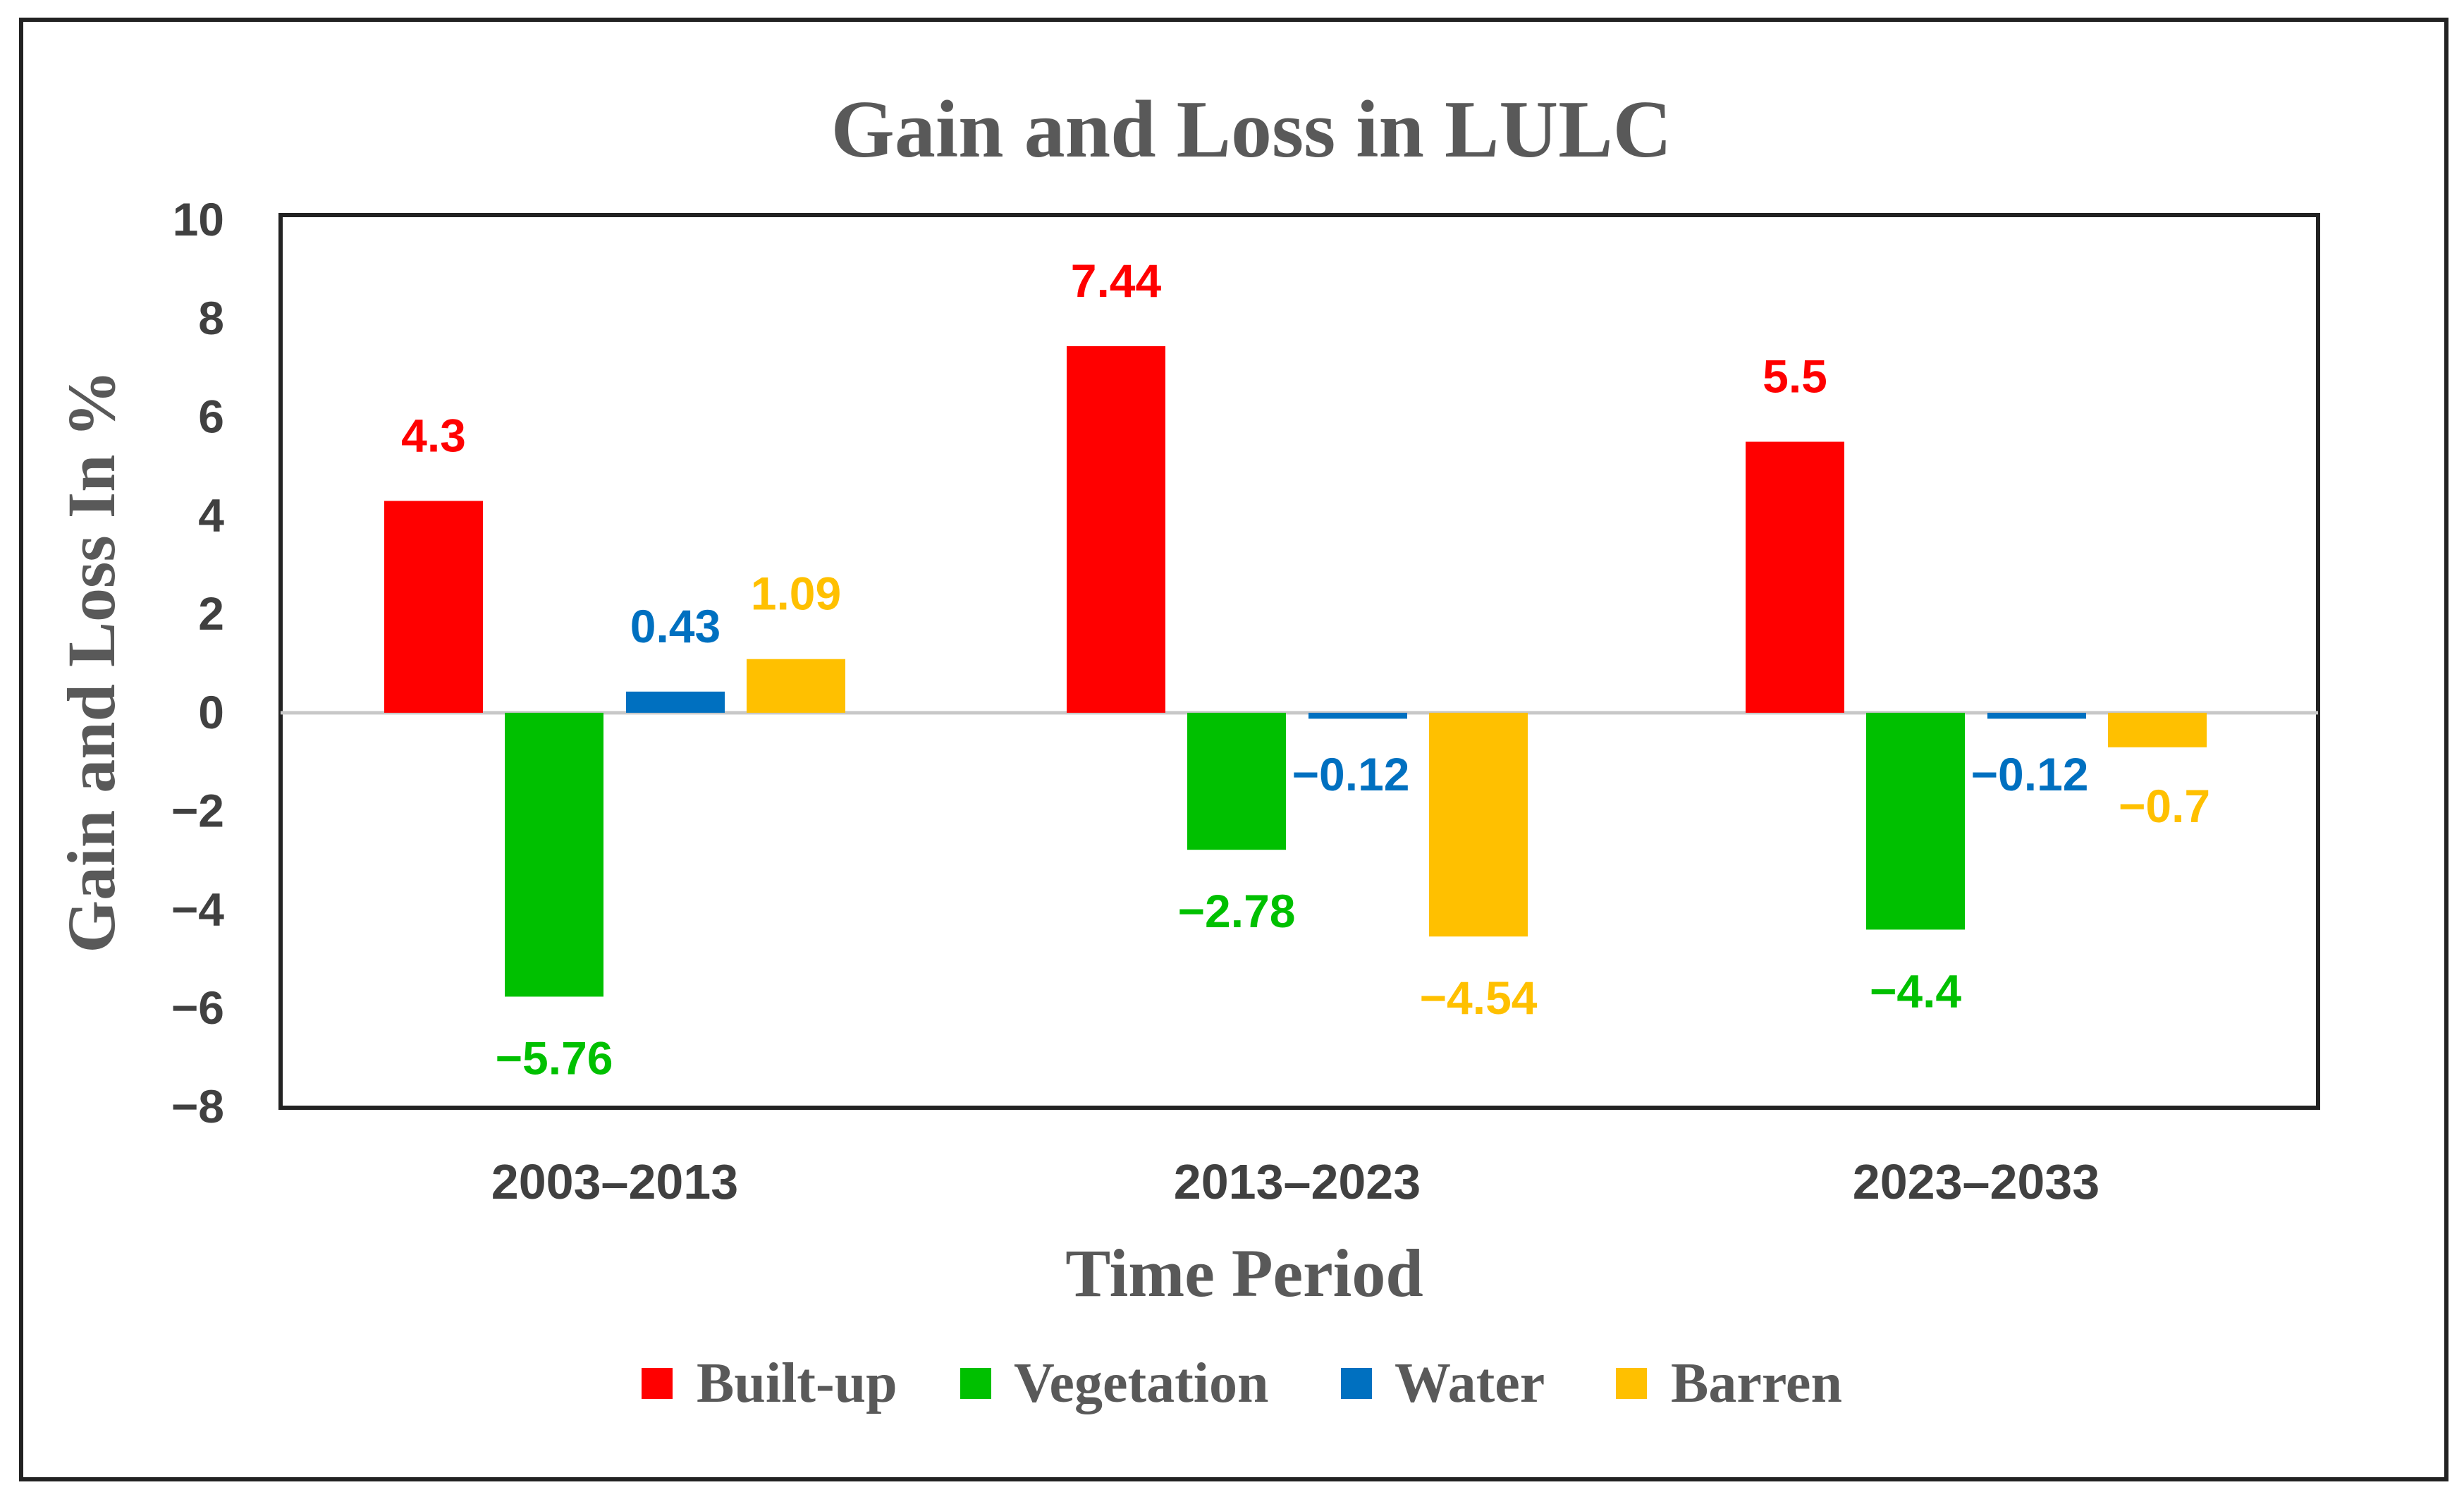 The height and width of the screenshot is (1504, 2464). I want to click on data-label-vegetation-2: −2.78, so click(1237, 911).